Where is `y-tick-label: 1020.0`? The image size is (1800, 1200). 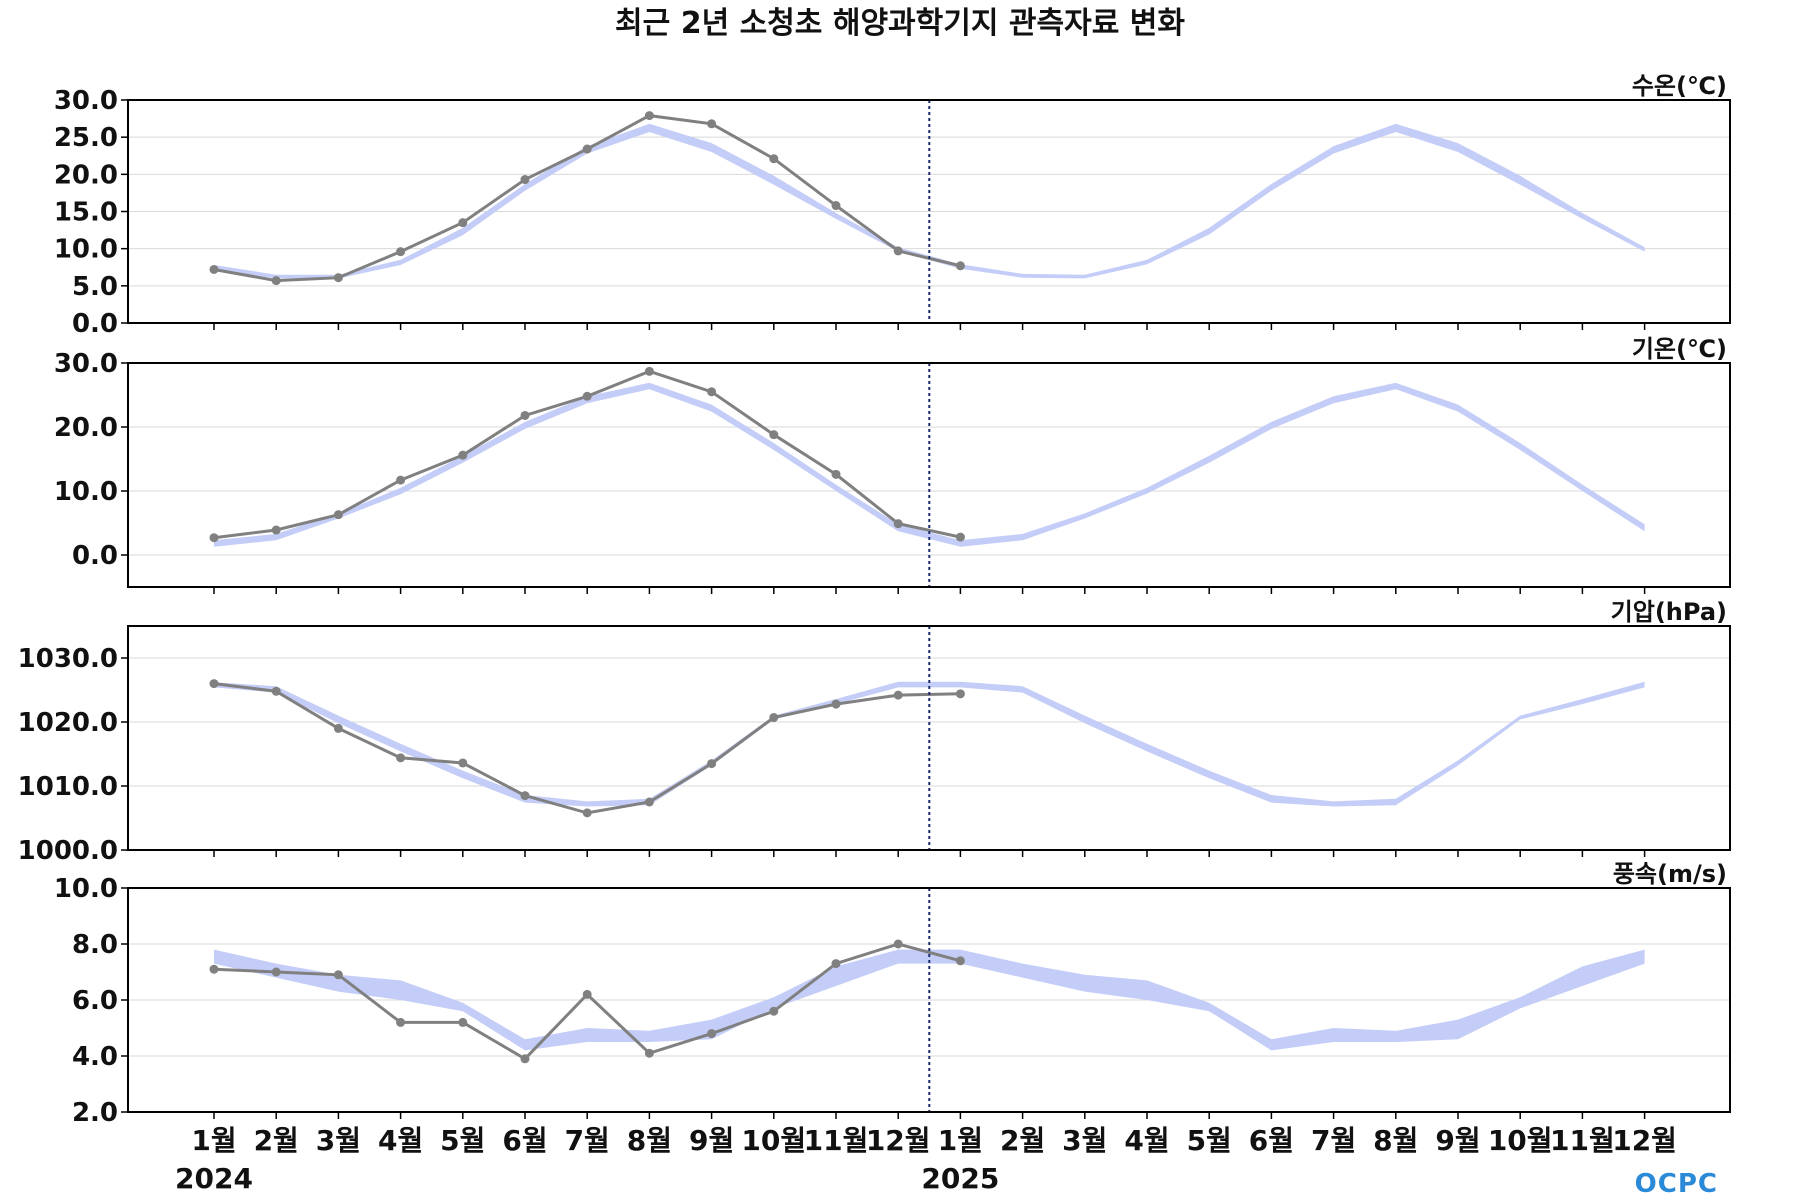
y-tick-label: 1020.0 is located at coordinates (68, 723).